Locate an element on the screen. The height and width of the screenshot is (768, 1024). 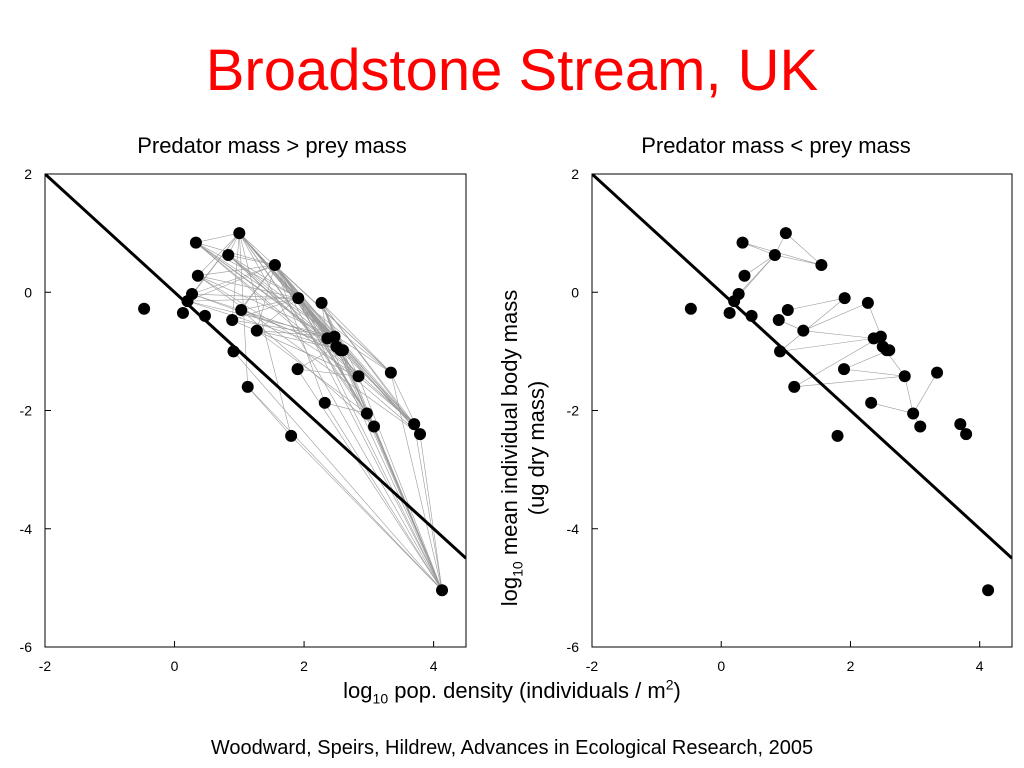
y-axis-label-line2: (ug dry mass) is located at coordinates (536, 448).